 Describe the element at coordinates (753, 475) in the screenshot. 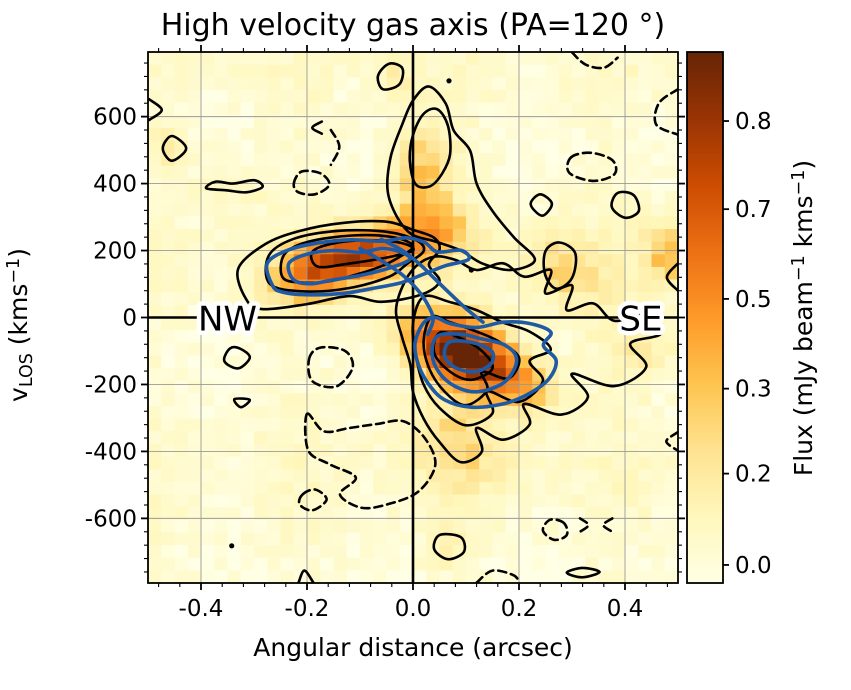

I see `colorbar-tick-label: 0.2` at that location.